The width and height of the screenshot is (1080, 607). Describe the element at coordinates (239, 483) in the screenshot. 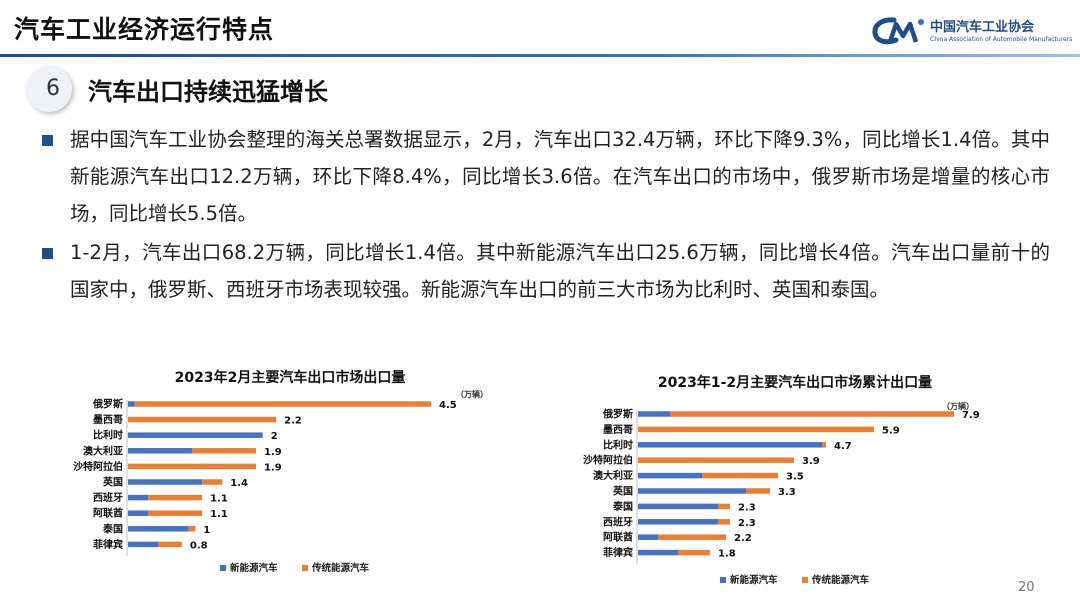

I see `total-value-label: 1.4` at that location.